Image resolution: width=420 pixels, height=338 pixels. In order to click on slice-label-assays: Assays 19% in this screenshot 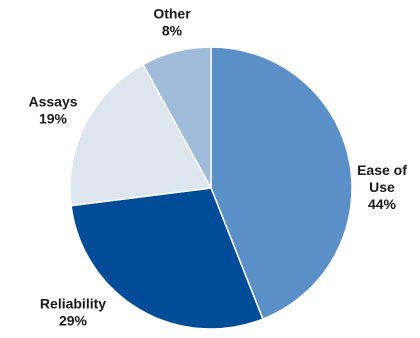, I will do `click(52, 110)`.